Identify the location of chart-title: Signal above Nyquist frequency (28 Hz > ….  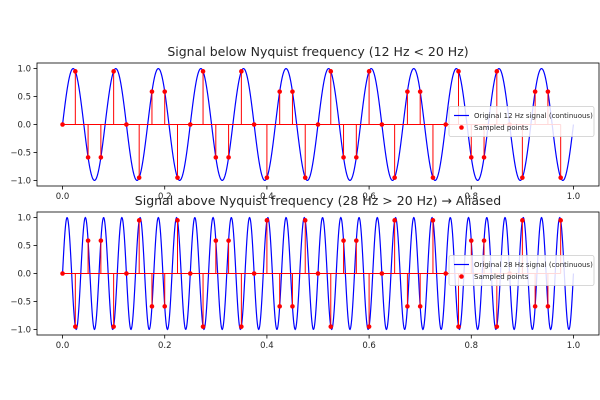
(318, 200).